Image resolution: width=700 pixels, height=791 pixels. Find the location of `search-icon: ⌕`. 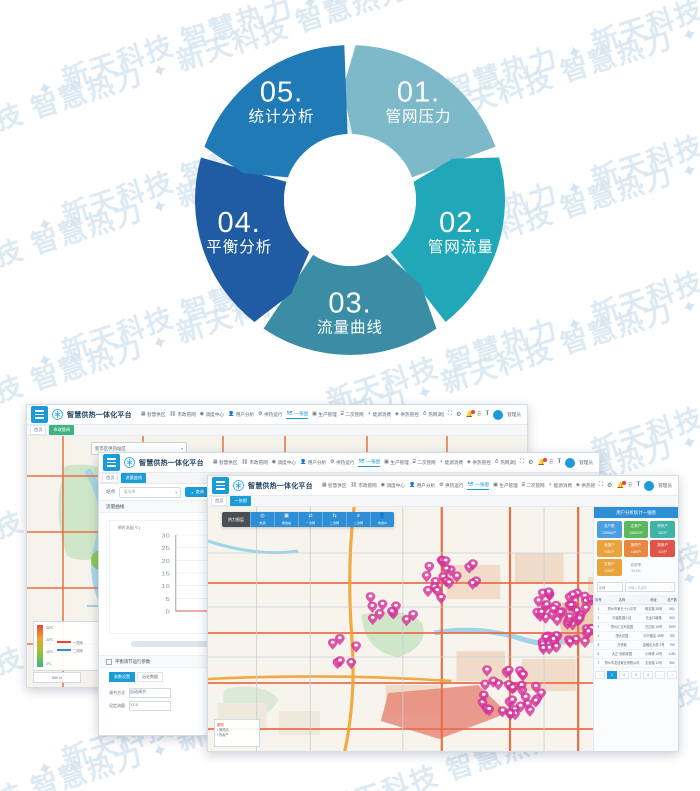

search-icon: ⌕ is located at coordinates (671, 587).